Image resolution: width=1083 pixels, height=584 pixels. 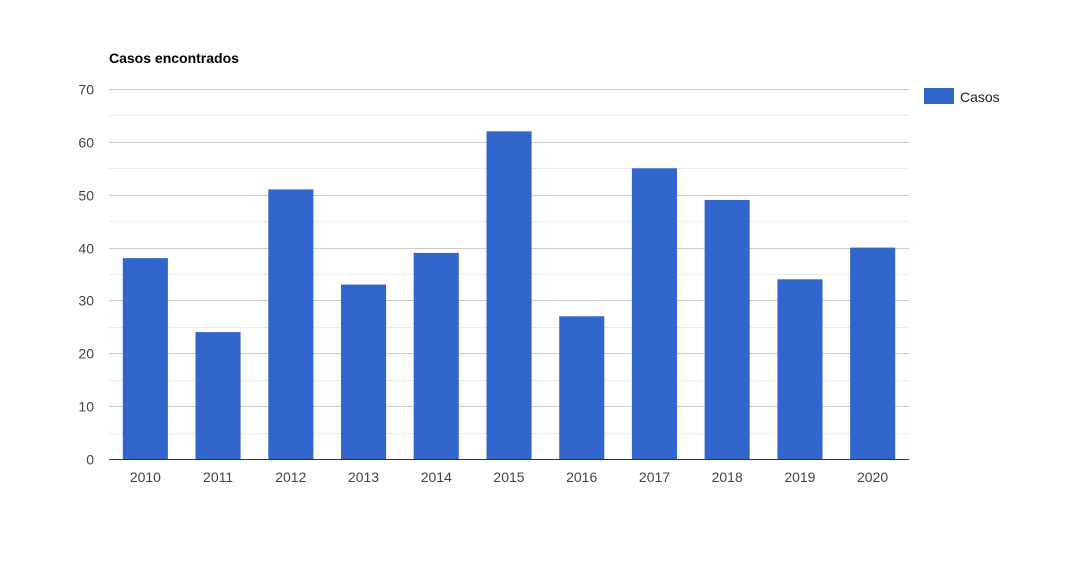 I want to click on bar-2013, so click(x=364, y=371).